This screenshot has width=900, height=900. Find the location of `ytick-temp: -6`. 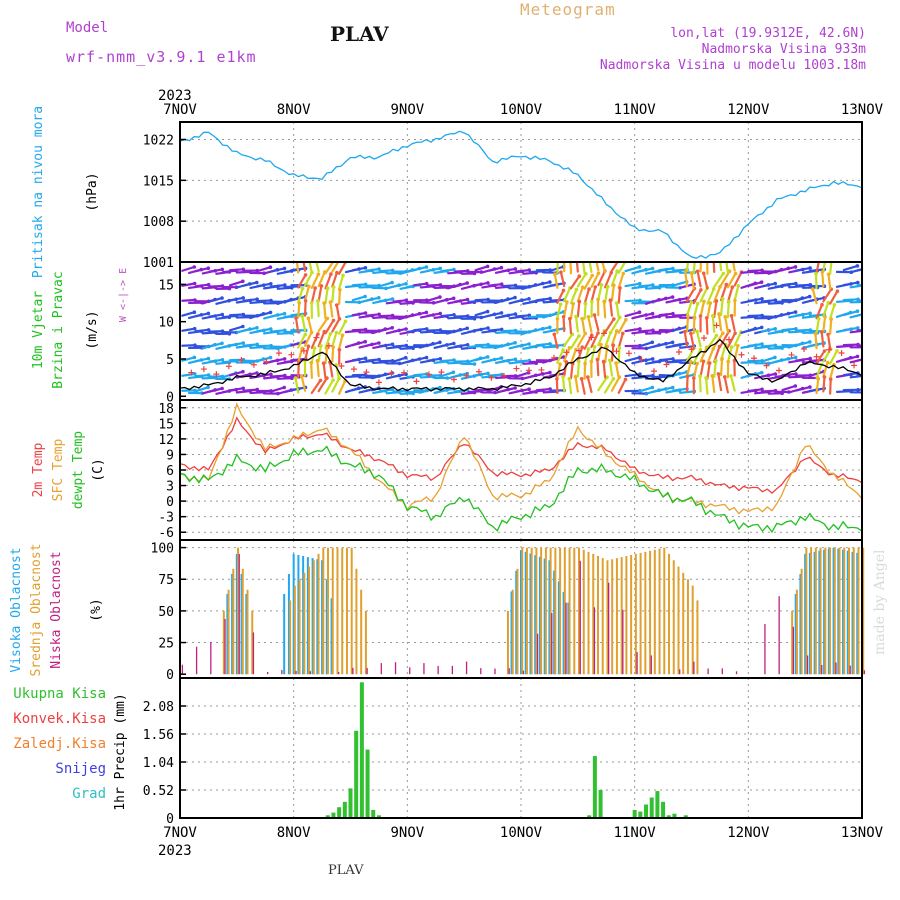

ytick-temp: -6 is located at coordinates (166, 533).